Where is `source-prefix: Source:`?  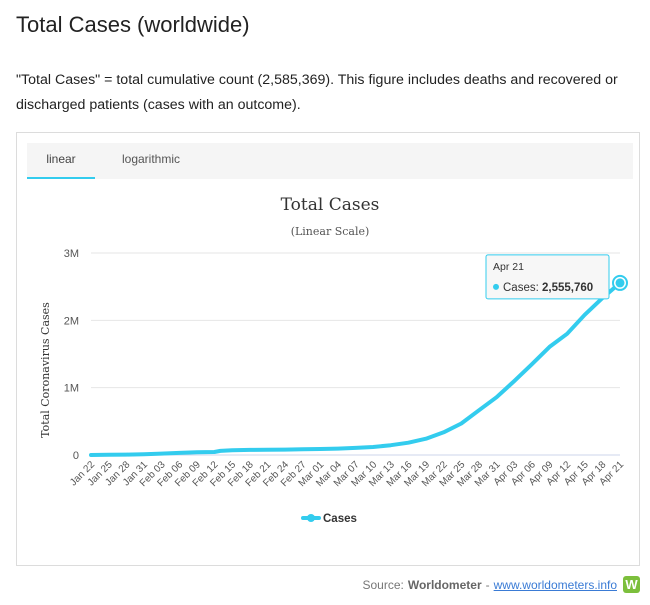 source-prefix: Source: is located at coordinates (383, 584).